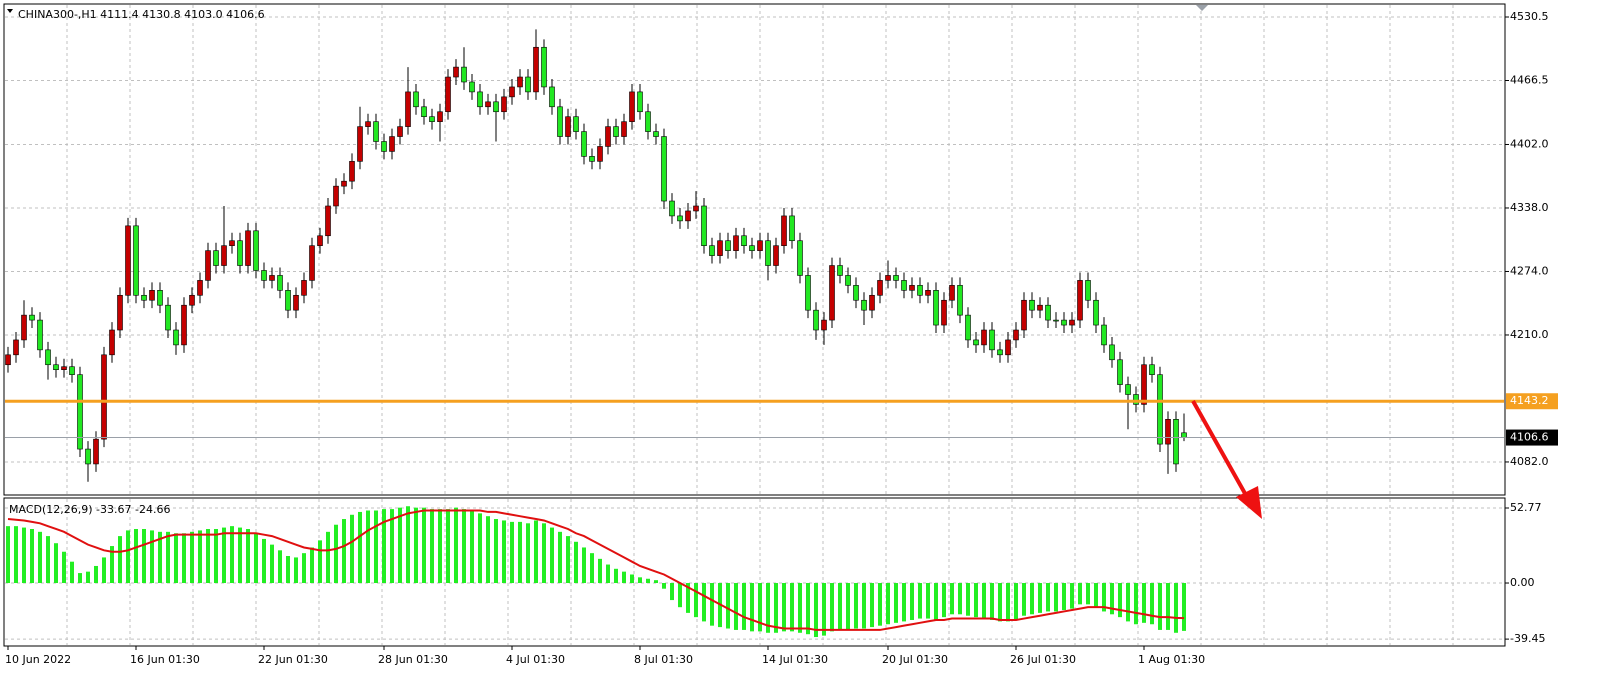  What do you see at coordinates (38, 659) in the screenshot?
I see `x-tick-label: 10 Jun 2022` at bounding box center [38, 659].